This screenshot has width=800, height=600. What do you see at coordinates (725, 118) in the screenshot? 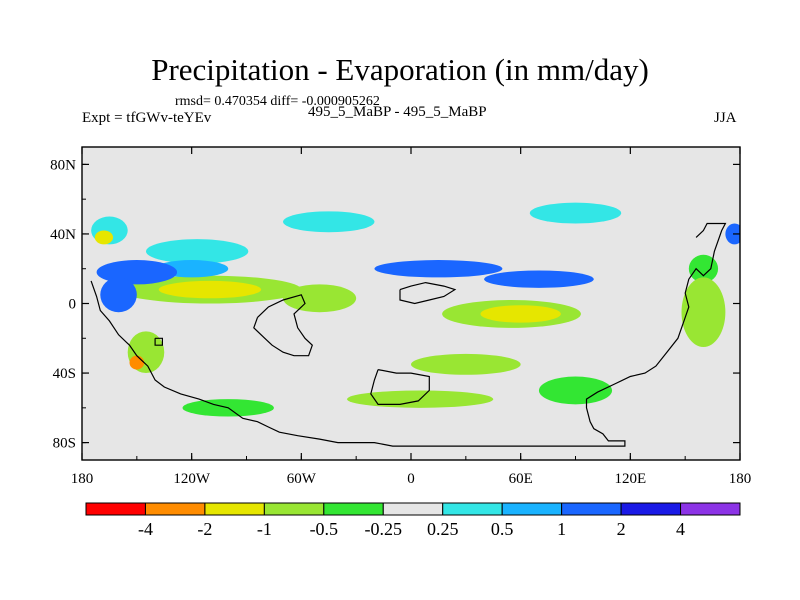
I see `season-label: JJA` at bounding box center [725, 118].